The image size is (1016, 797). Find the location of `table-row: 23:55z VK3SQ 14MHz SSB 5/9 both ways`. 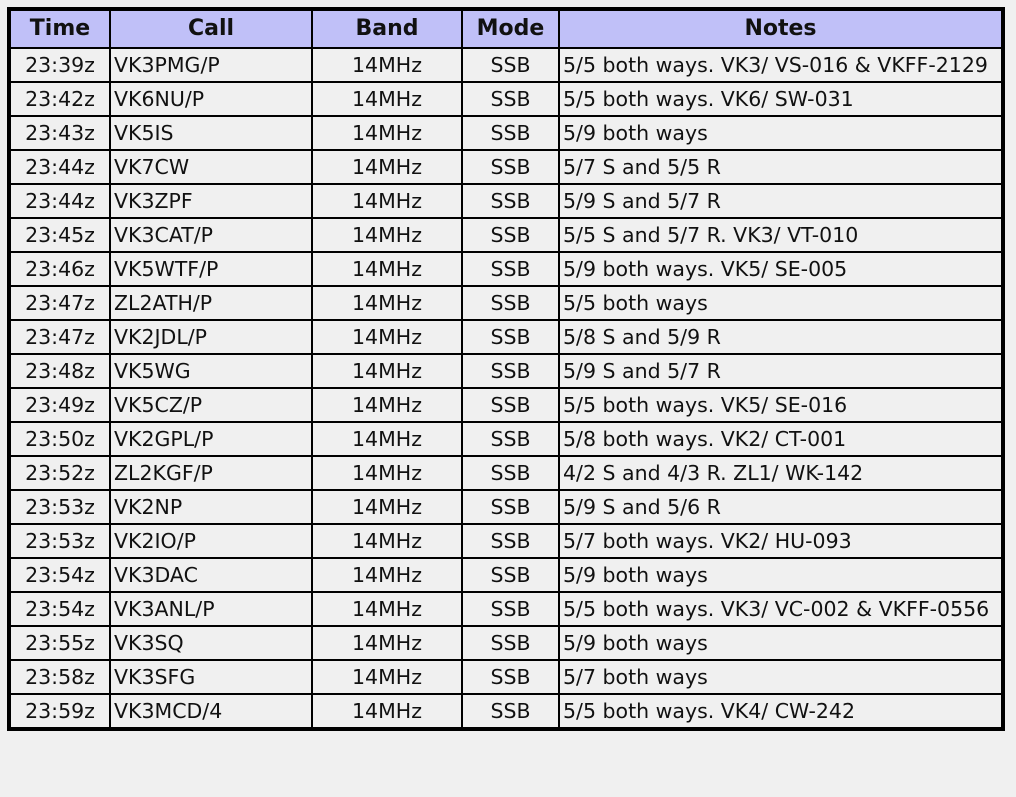

table-row: 23:55z VK3SQ 14MHz SSB 5/9 both ways is located at coordinates (506, 643).